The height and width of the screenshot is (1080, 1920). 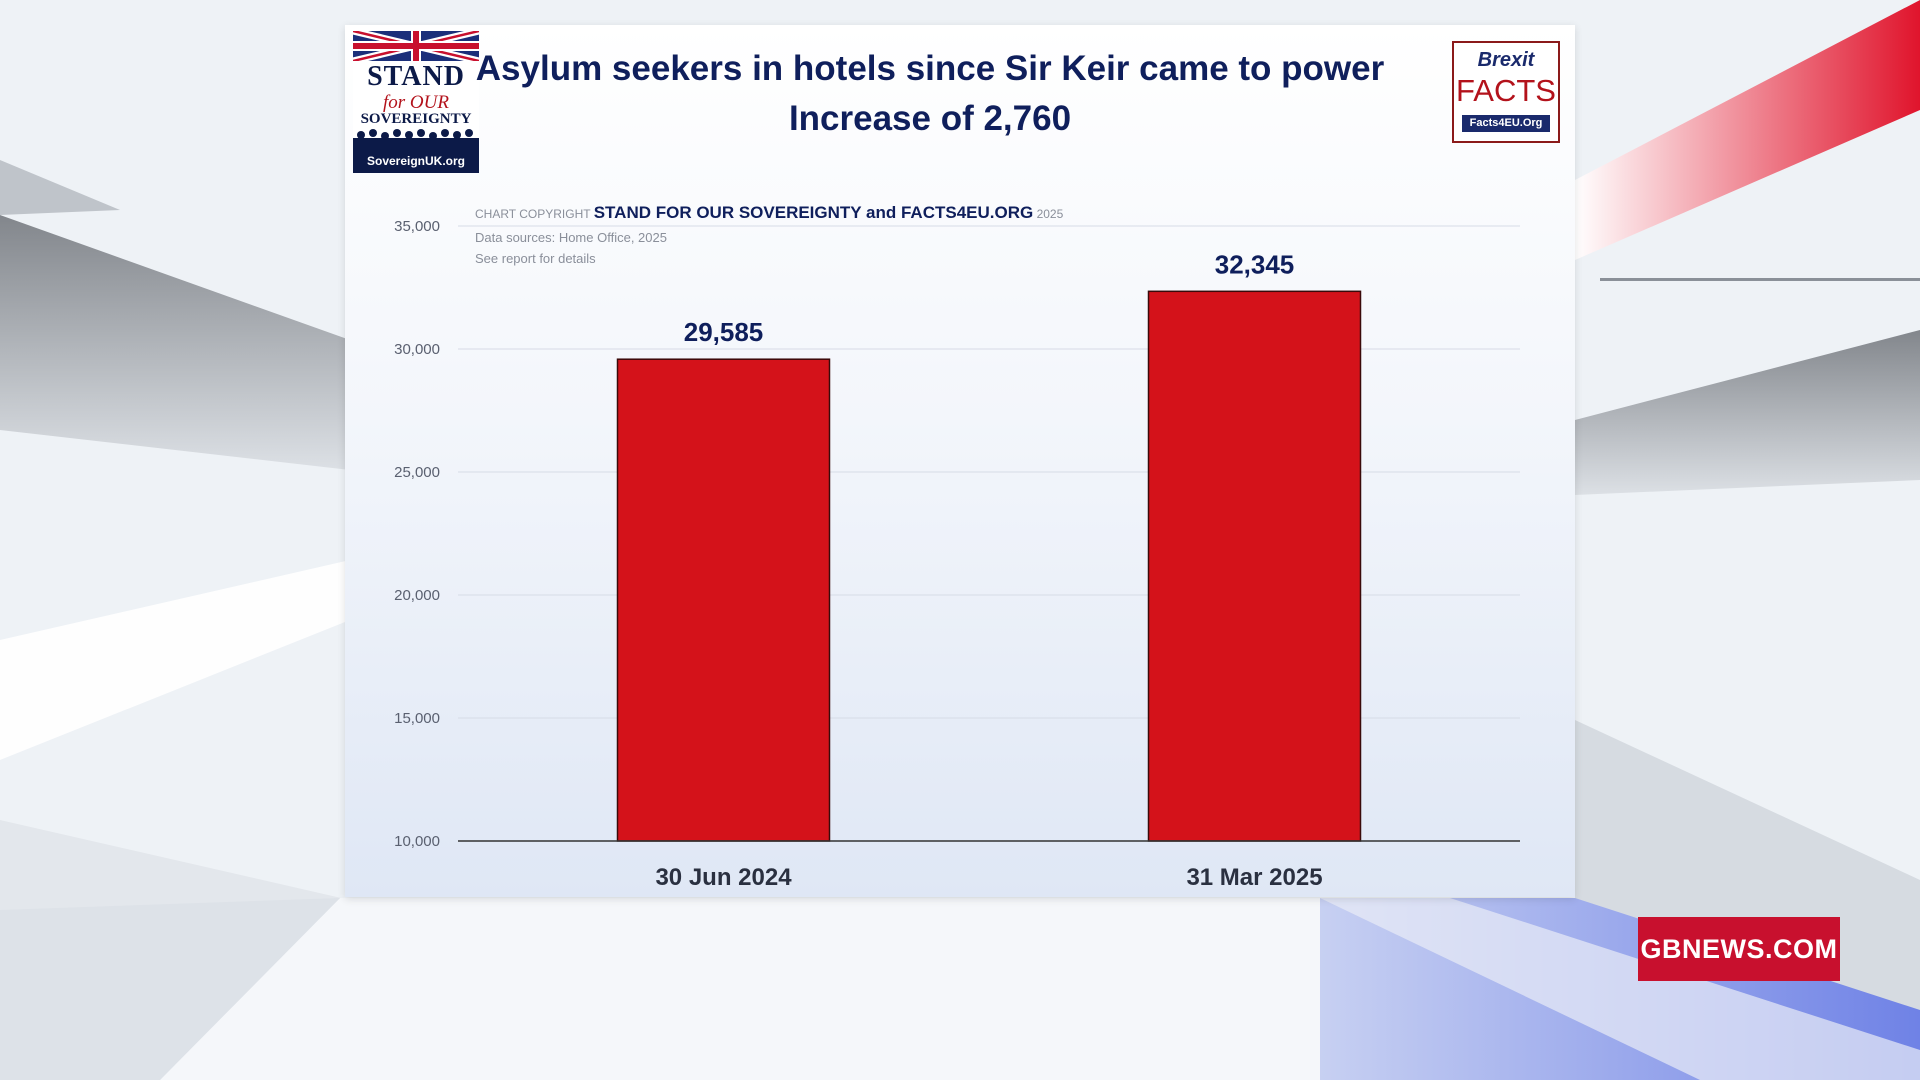 I want to click on brexit-facts-logo: Brexit FACTS Facts4EU.Org, so click(x=1506, y=92).